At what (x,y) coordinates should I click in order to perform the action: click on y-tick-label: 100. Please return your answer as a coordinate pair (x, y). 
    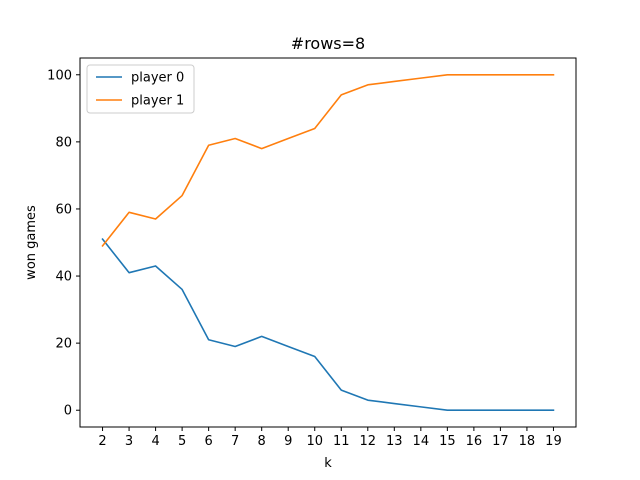
    Looking at the image, I should click on (59, 75).